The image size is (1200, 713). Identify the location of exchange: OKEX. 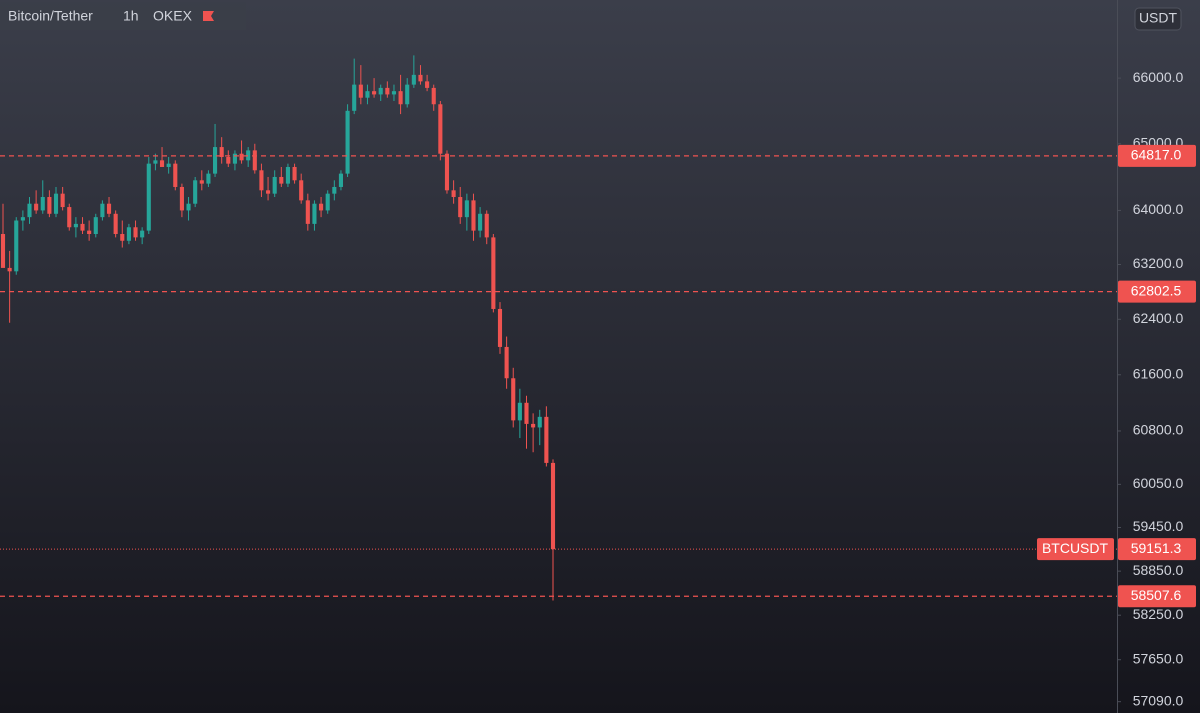
(173, 16).